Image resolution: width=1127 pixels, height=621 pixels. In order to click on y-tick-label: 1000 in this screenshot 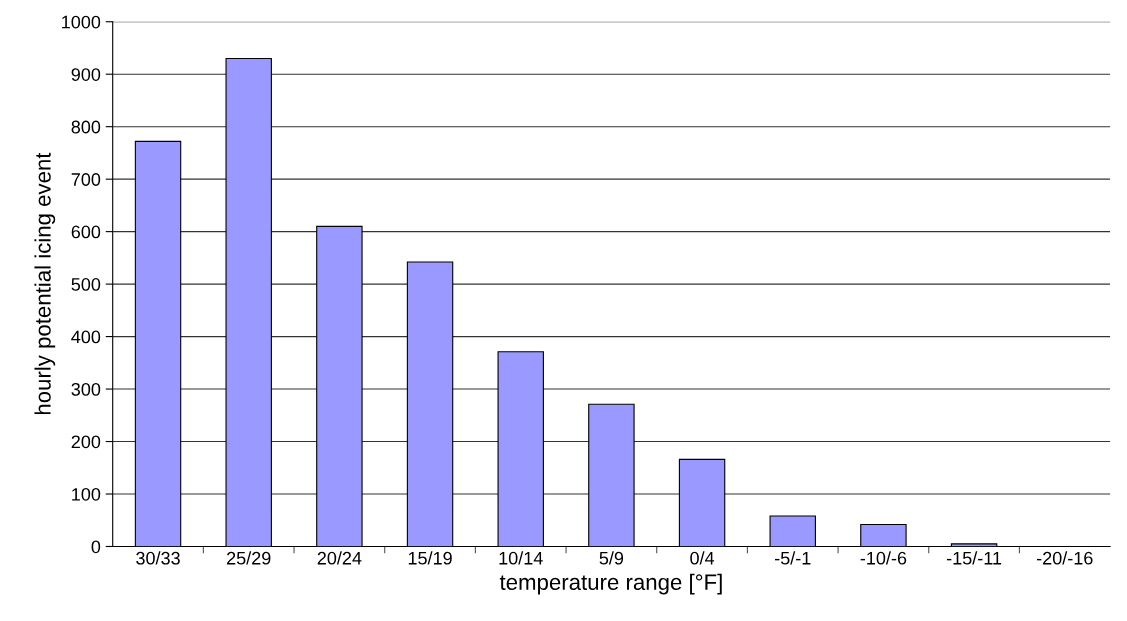, I will do `click(81, 22)`.